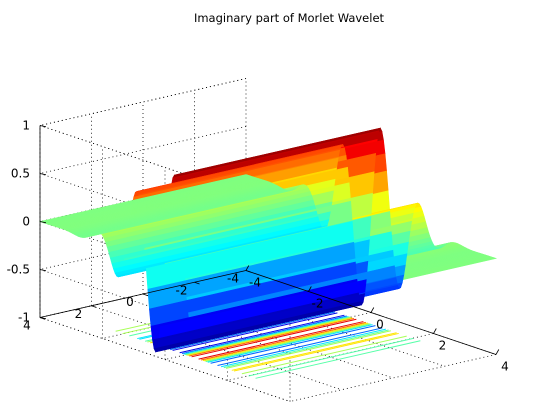  I want to click on y-tick-label: 2, so click(79, 314).